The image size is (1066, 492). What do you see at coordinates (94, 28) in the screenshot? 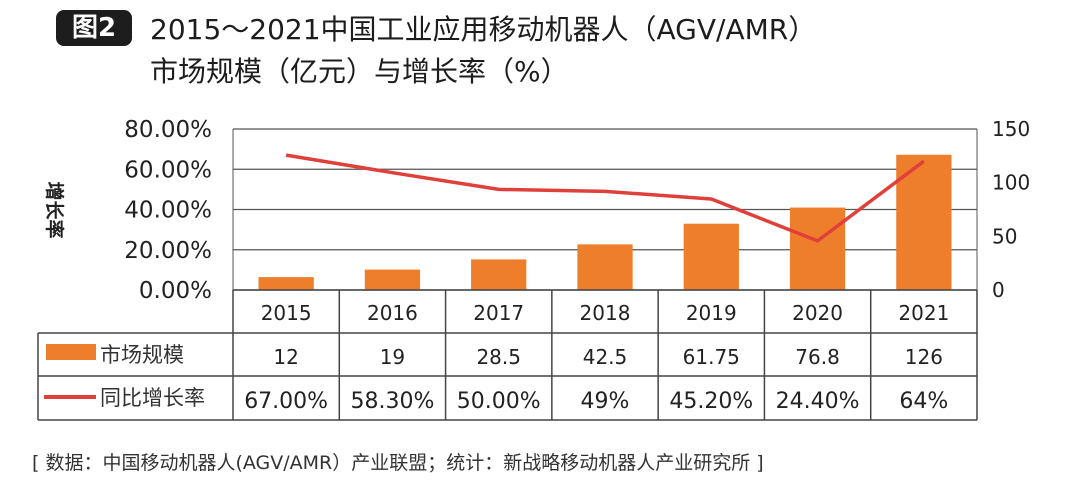
I see `figure-badge: 图2` at bounding box center [94, 28].